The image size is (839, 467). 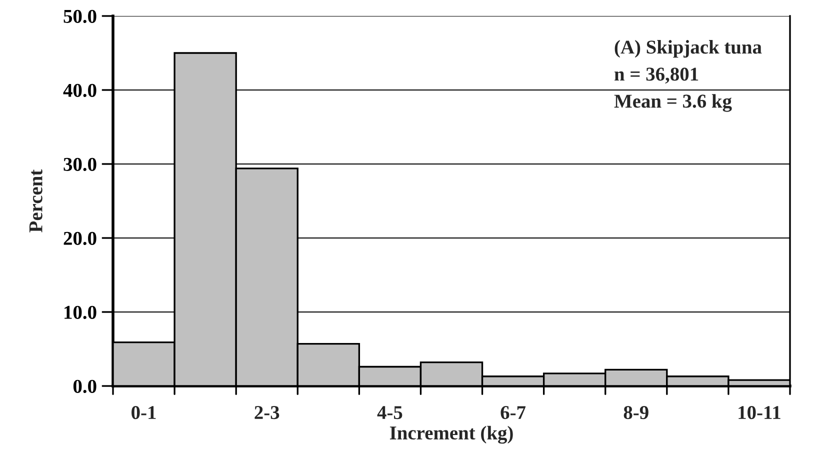 What do you see at coordinates (79, 91) in the screenshot?
I see `y-tick-label: 40.0` at bounding box center [79, 91].